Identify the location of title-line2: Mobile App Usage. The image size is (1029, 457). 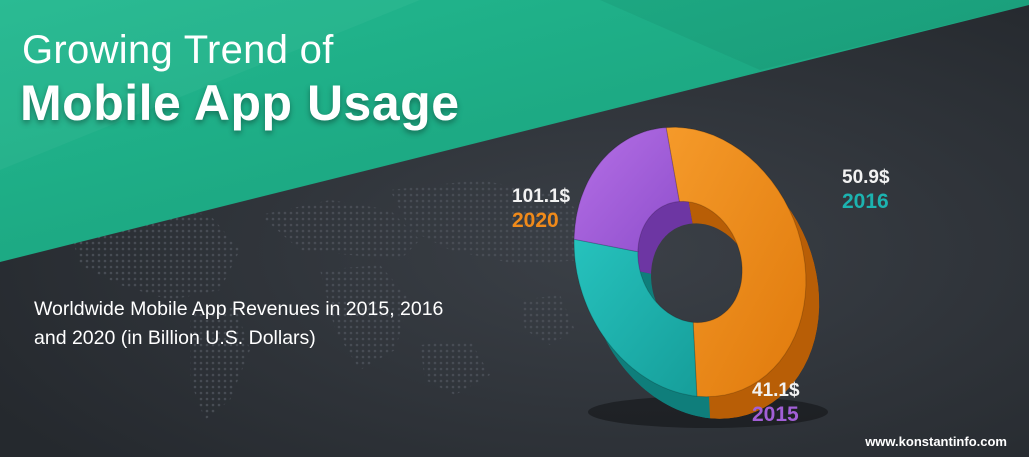
(240, 103).